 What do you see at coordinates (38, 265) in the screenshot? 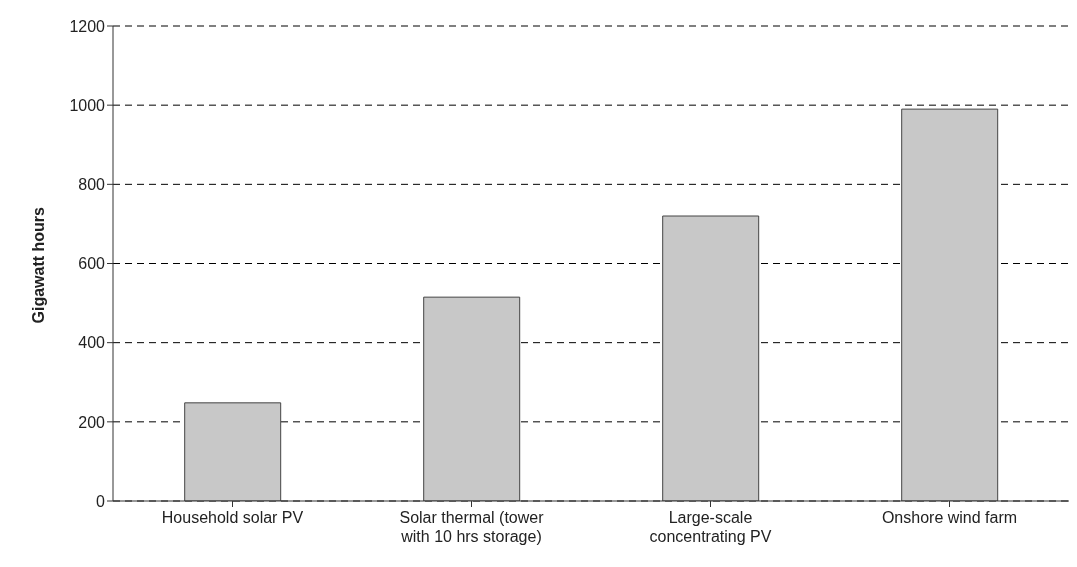
I see `y-axis-title: Gigawatt hours` at bounding box center [38, 265].